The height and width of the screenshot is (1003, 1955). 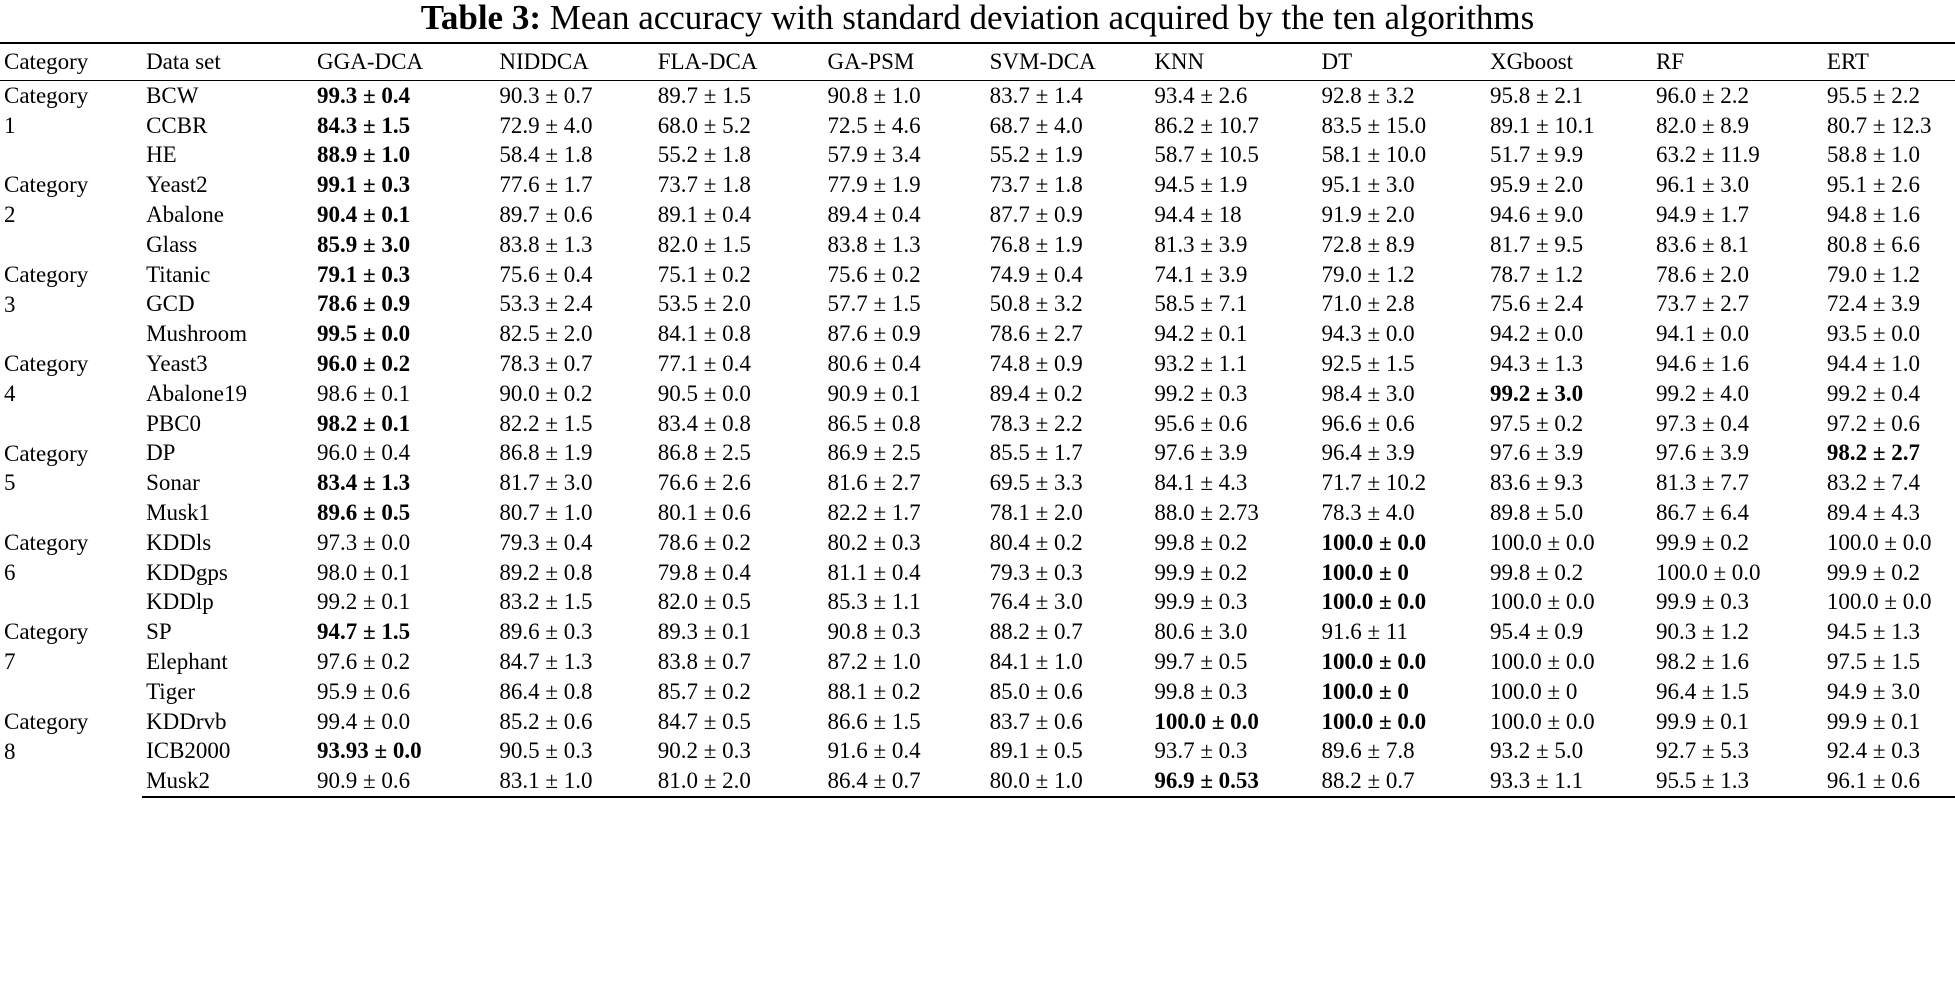 I want to click on category-label: 8, so click(x=10, y=752).